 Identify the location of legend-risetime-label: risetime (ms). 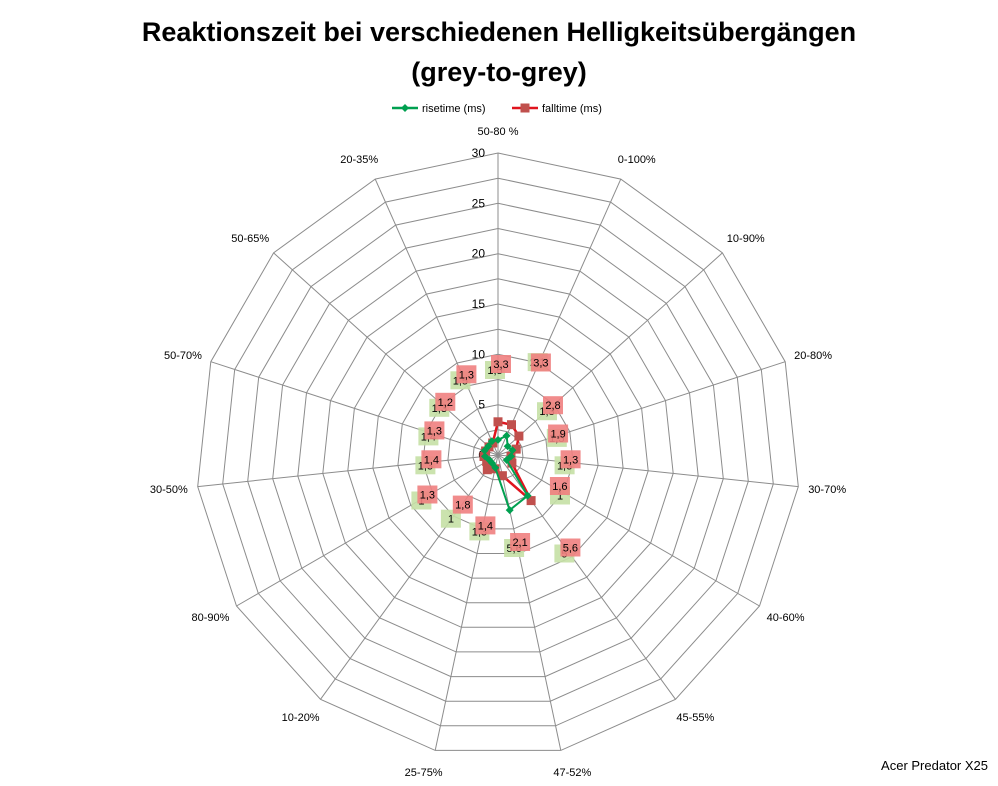
(454, 109).